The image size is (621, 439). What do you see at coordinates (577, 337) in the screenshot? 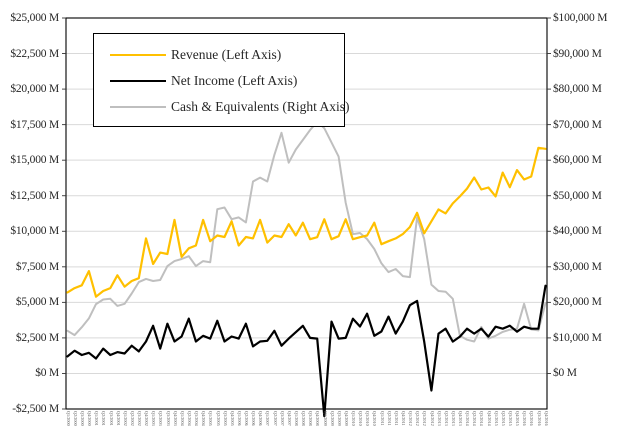
I see `right-axis-label: $10,000 M` at bounding box center [577, 337].